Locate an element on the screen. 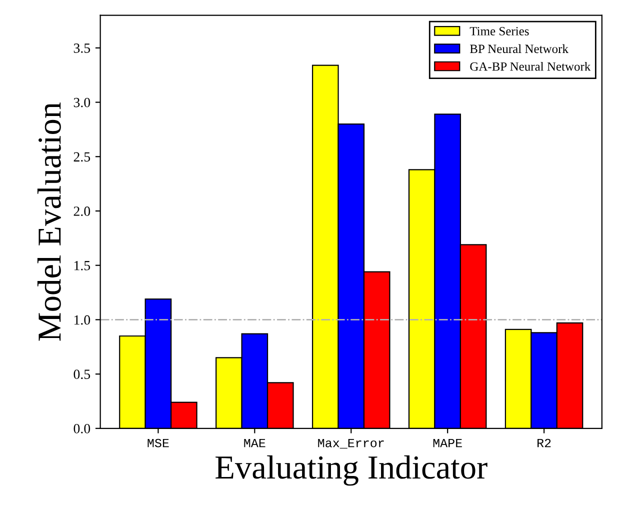  y-axis-title: Model Evaluation is located at coordinates (49, 221).